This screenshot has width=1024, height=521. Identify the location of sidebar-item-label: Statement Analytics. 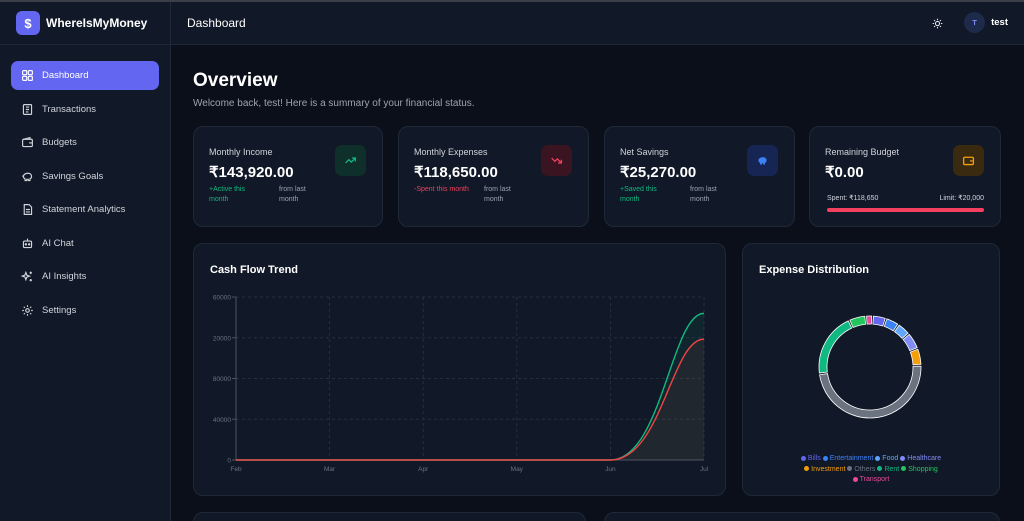
(84, 209).